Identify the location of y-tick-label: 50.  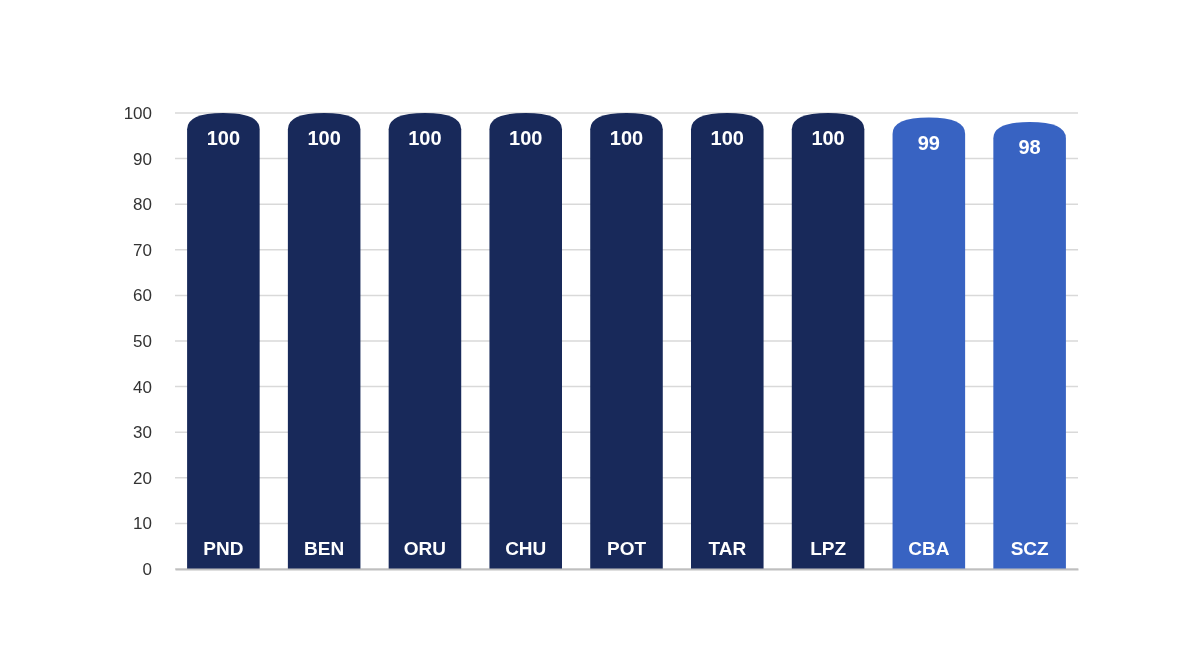
(142, 341).